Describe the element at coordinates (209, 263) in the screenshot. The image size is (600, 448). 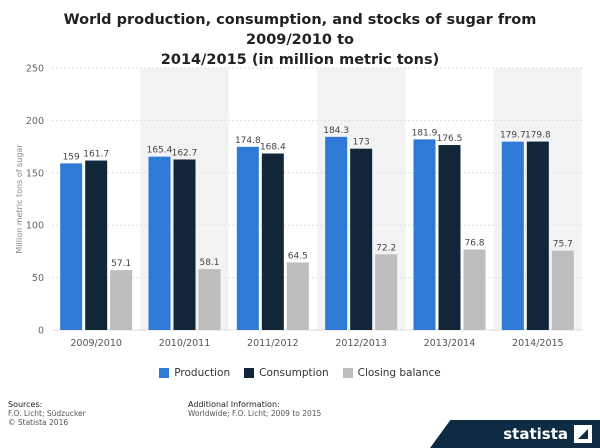
I see `data-label: 58.1` at that location.